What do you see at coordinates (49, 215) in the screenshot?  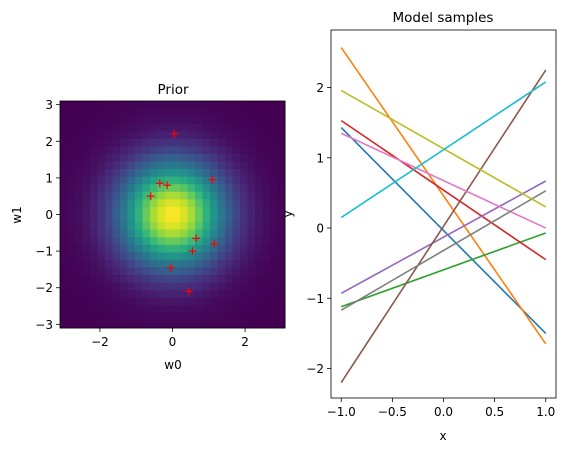 I see `y-tick-label: 0` at bounding box center [49, 215].